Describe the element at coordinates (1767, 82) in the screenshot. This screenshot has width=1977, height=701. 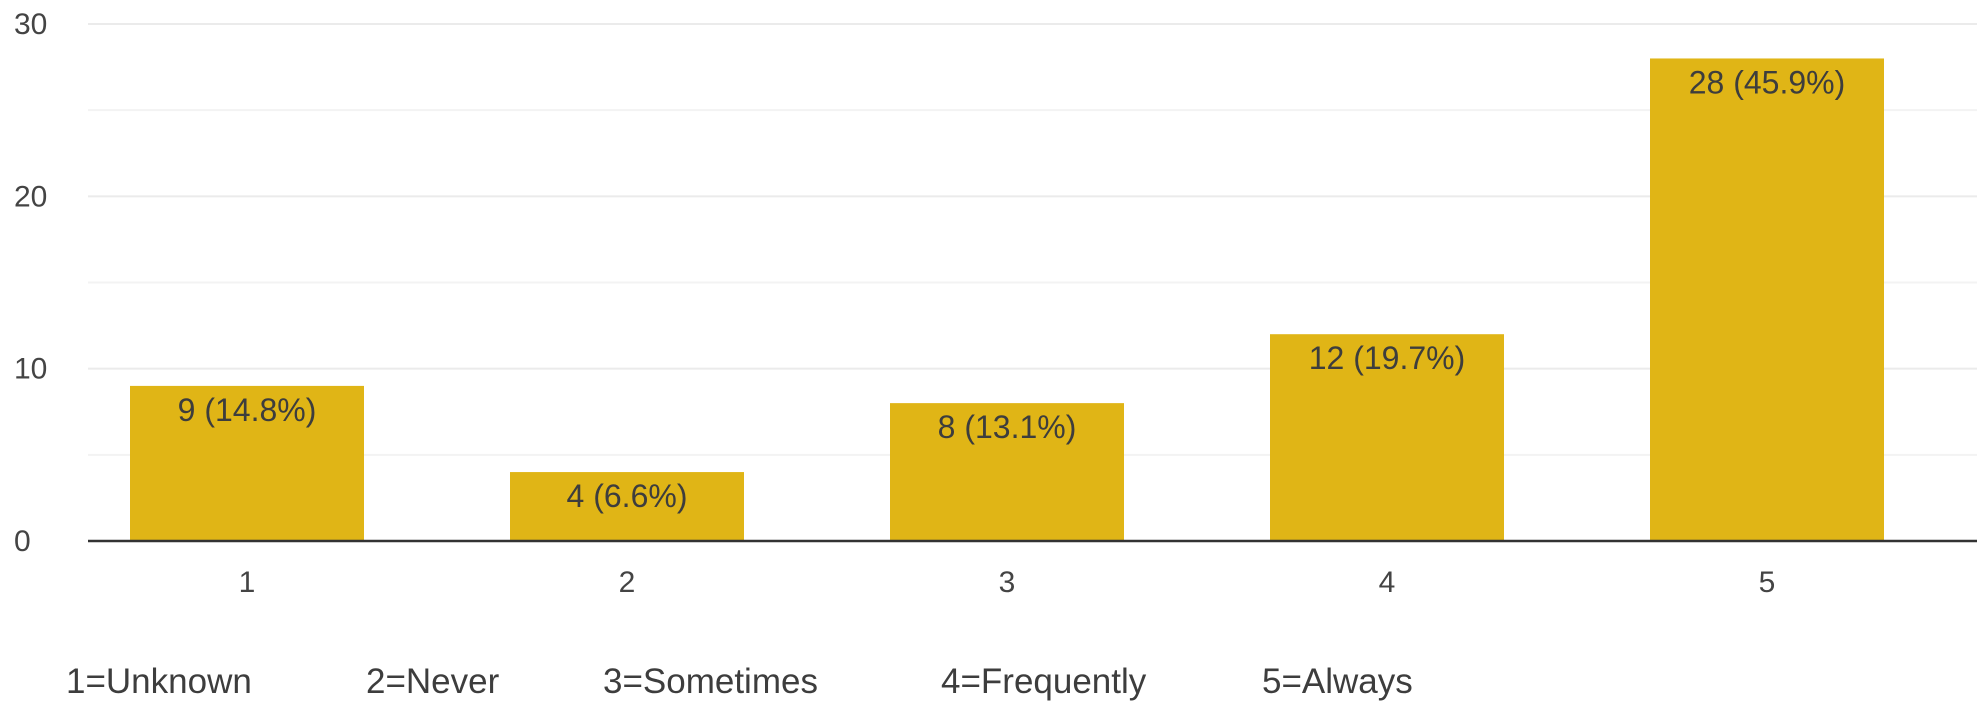
I see `bar-data-label: 28 (45.9%)` at that location.